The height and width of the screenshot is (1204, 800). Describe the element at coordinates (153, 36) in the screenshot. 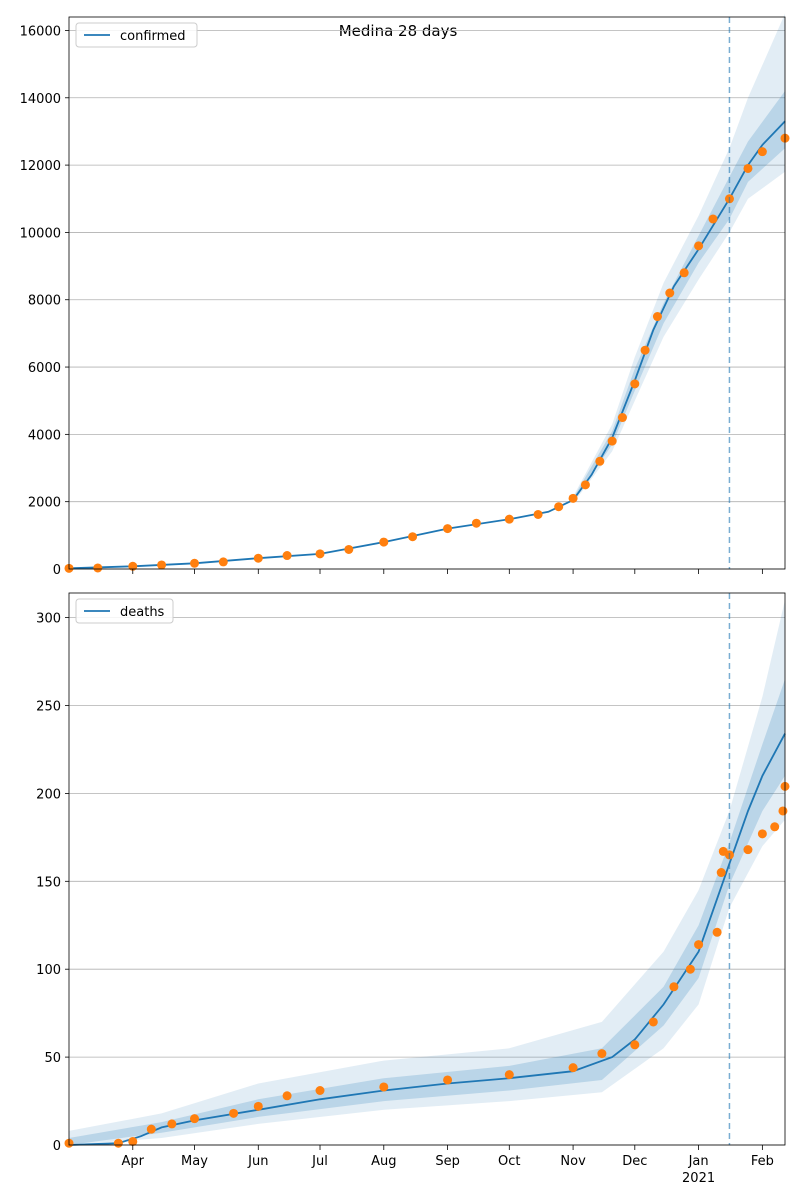

I see `legend-label: confirmed` at that location.